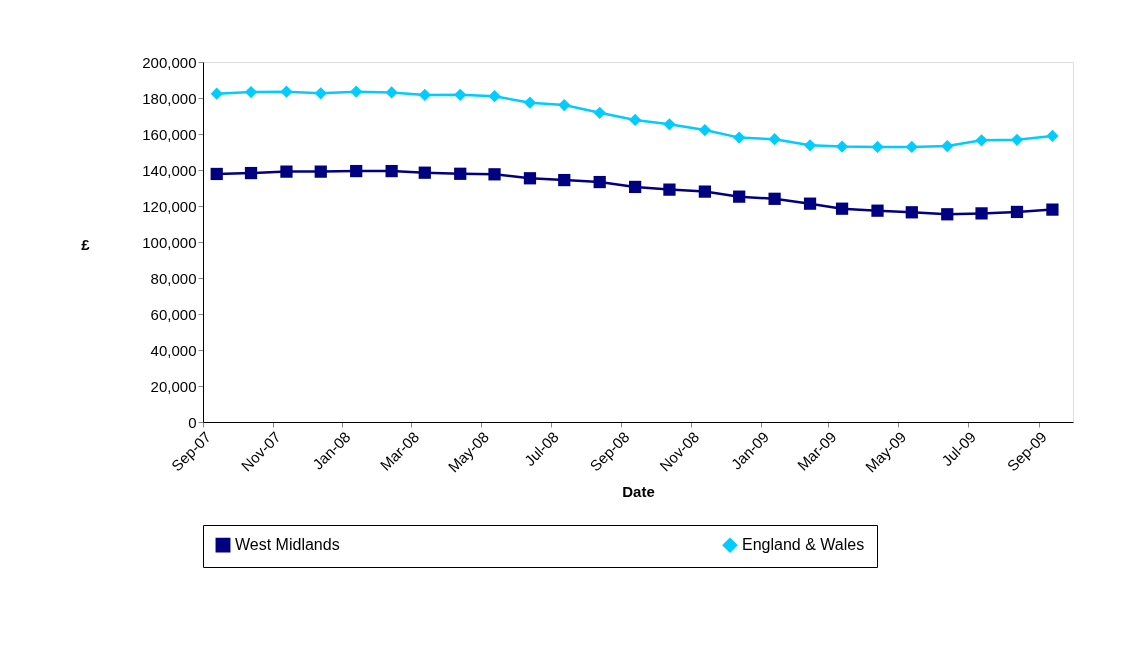 This screenshot has height=668, width=1136. What do you see at coordinates (169, 98) in the screenshot?
I see `y-tick-label: 180,000` at bounding box center [169, 98].